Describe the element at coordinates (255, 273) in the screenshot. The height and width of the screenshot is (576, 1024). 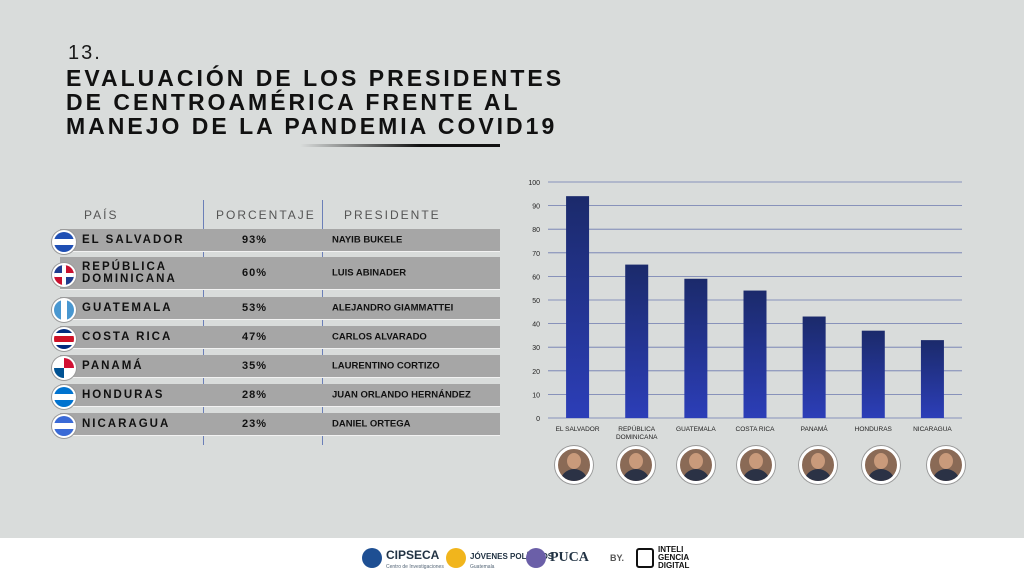
I see `percent-value: 60%` at that location.